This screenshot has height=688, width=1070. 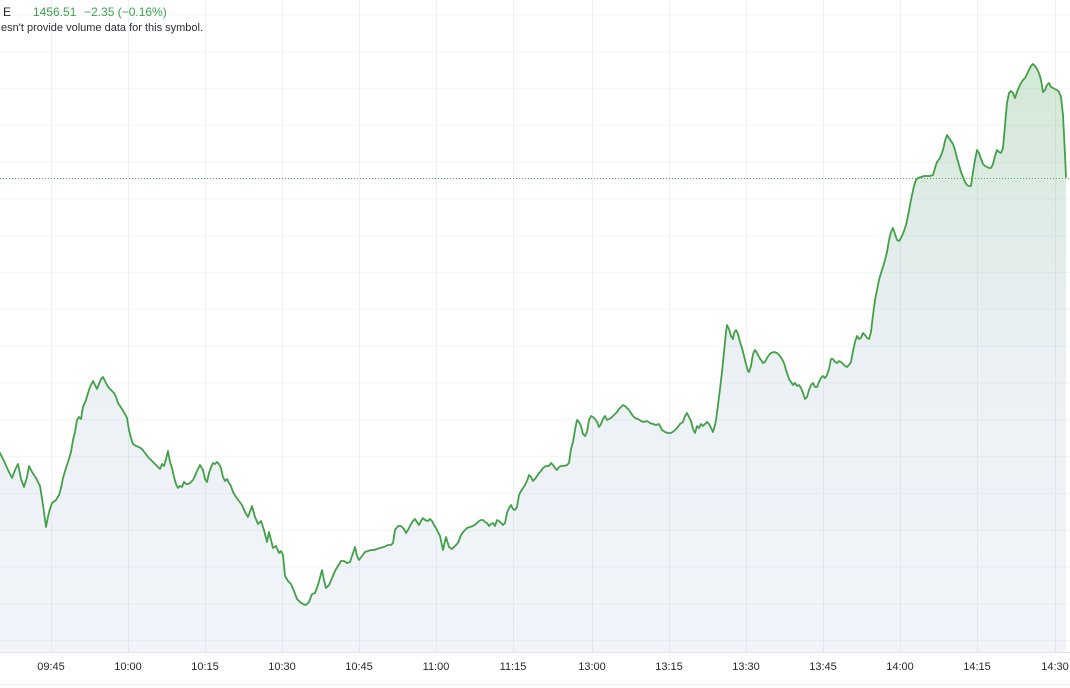 I want to click on time-axis-label: 13:45, so click(x=823, y=667).